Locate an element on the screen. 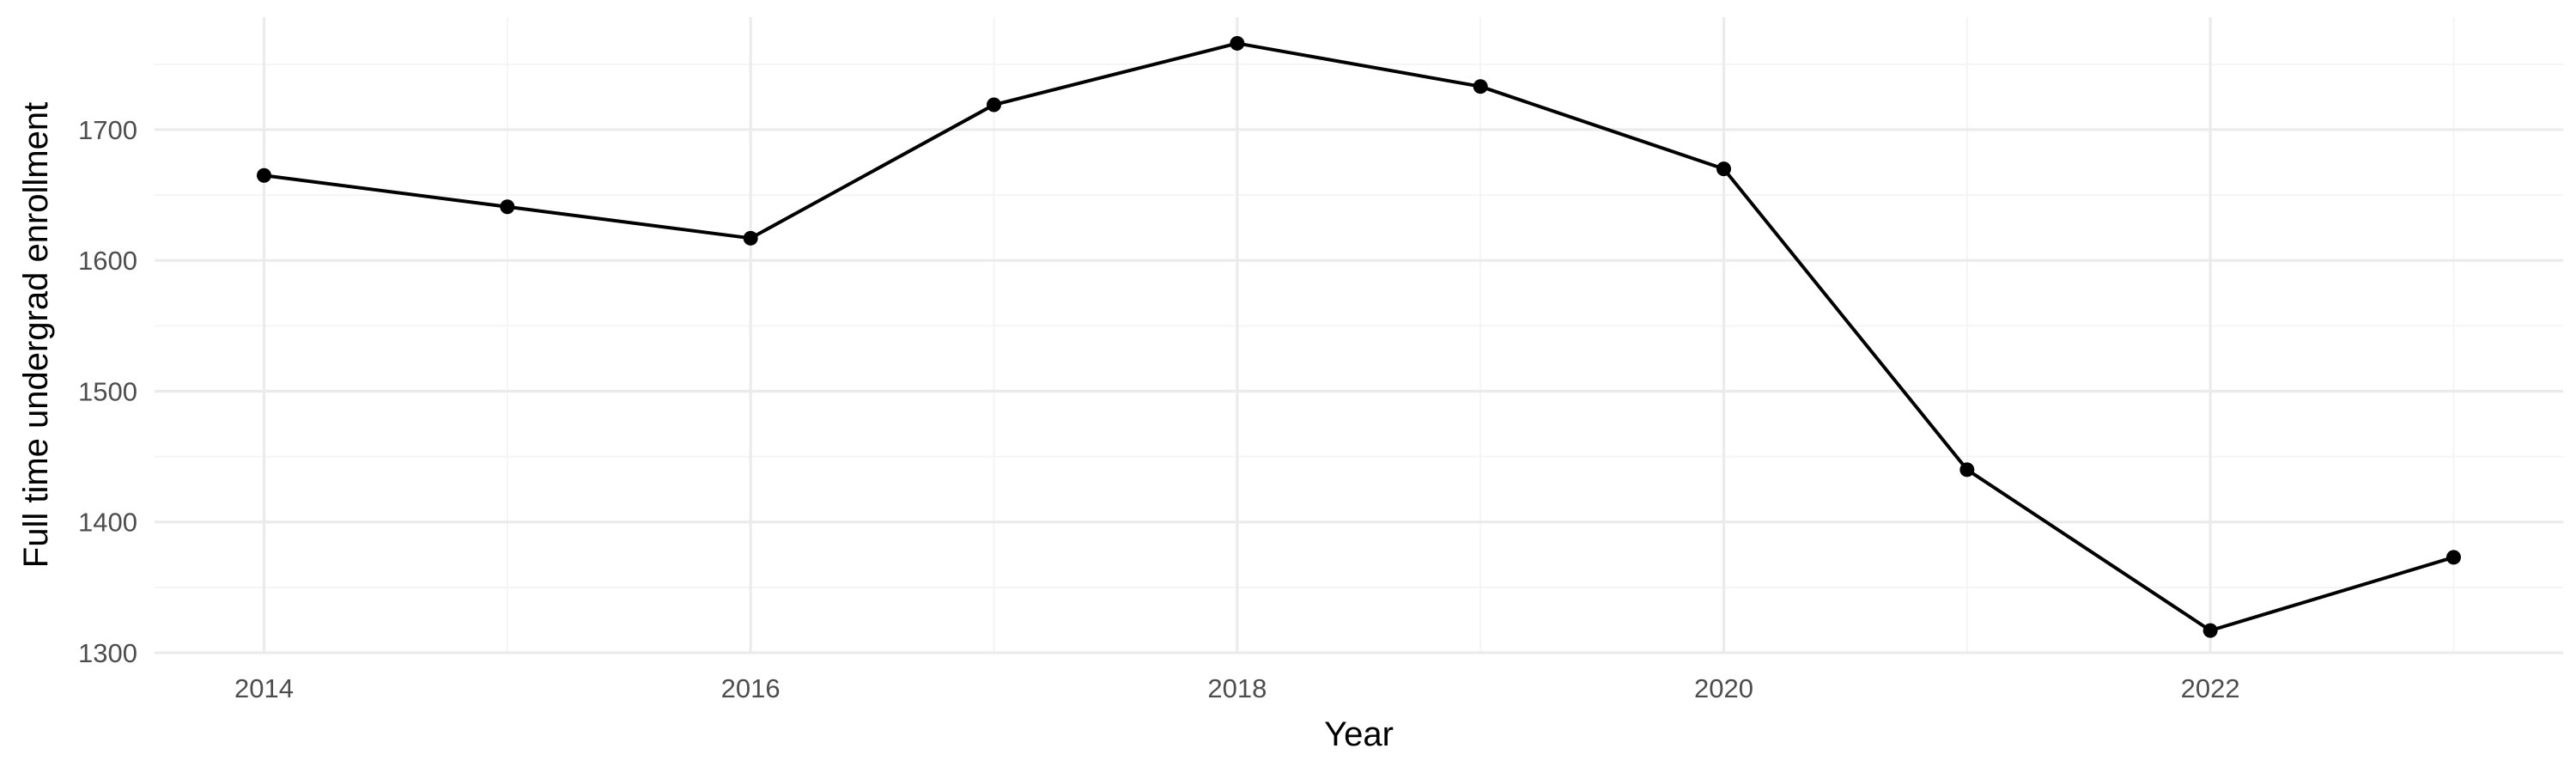  x-tick-label: 2022 is located at coordinates (2210, 688).